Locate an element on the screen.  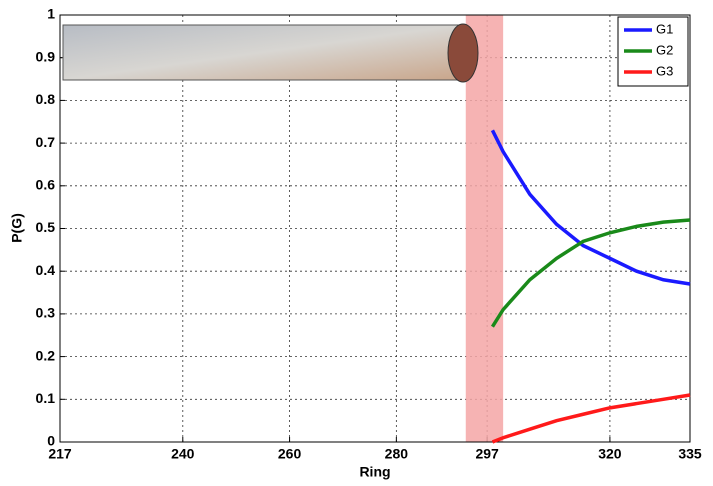
x-tick-label: 240 is located at coordinates (183, 454).